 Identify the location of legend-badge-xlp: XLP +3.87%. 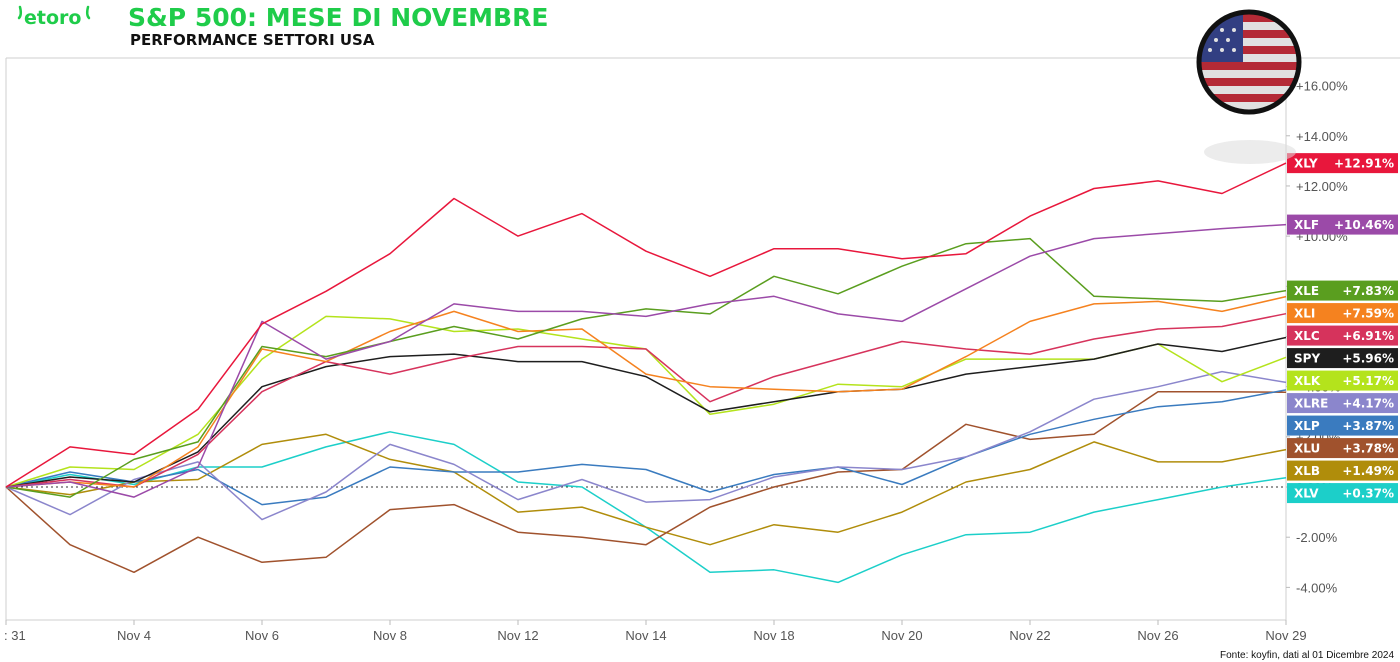
(1342, 425).